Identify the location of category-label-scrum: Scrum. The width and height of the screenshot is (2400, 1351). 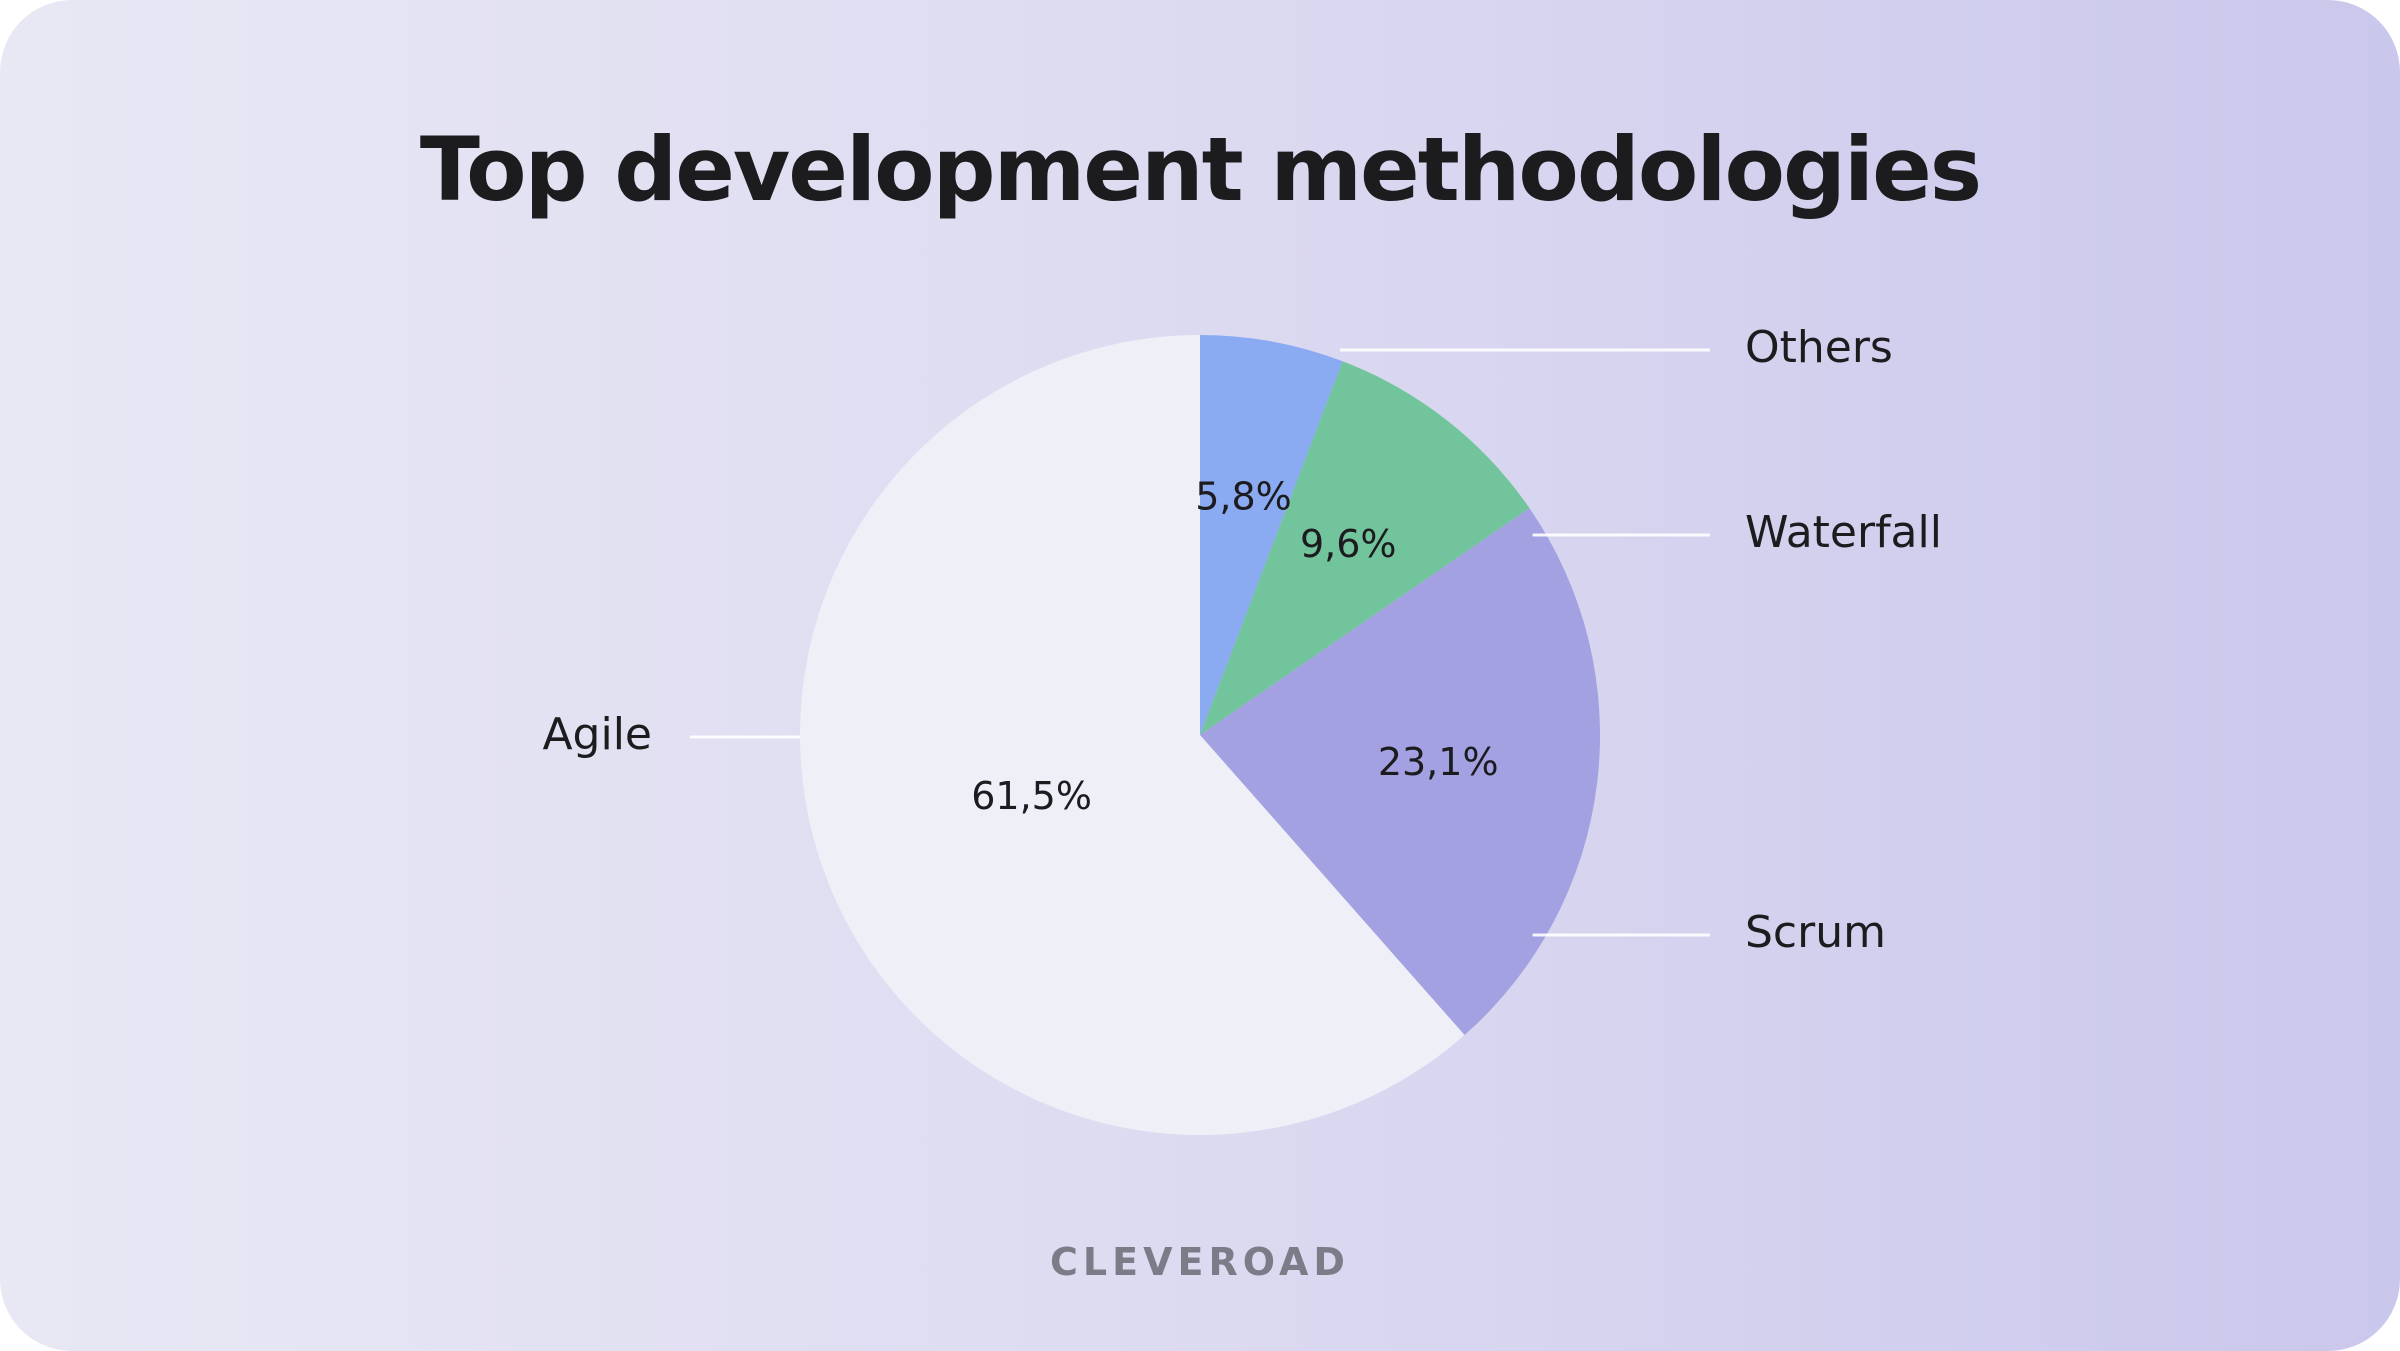
(1815, 932).